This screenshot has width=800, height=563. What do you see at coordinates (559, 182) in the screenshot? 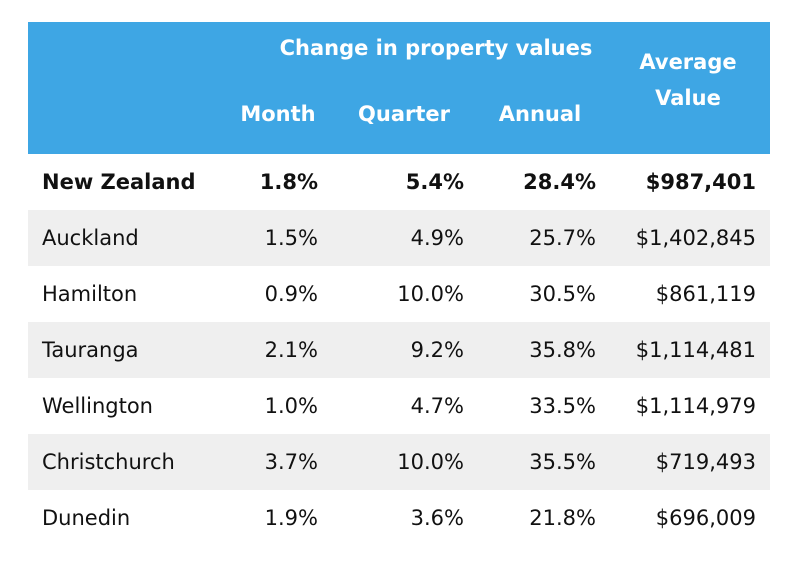
I see `annual-cell: 28.4%` at bounding box center [559, 182].